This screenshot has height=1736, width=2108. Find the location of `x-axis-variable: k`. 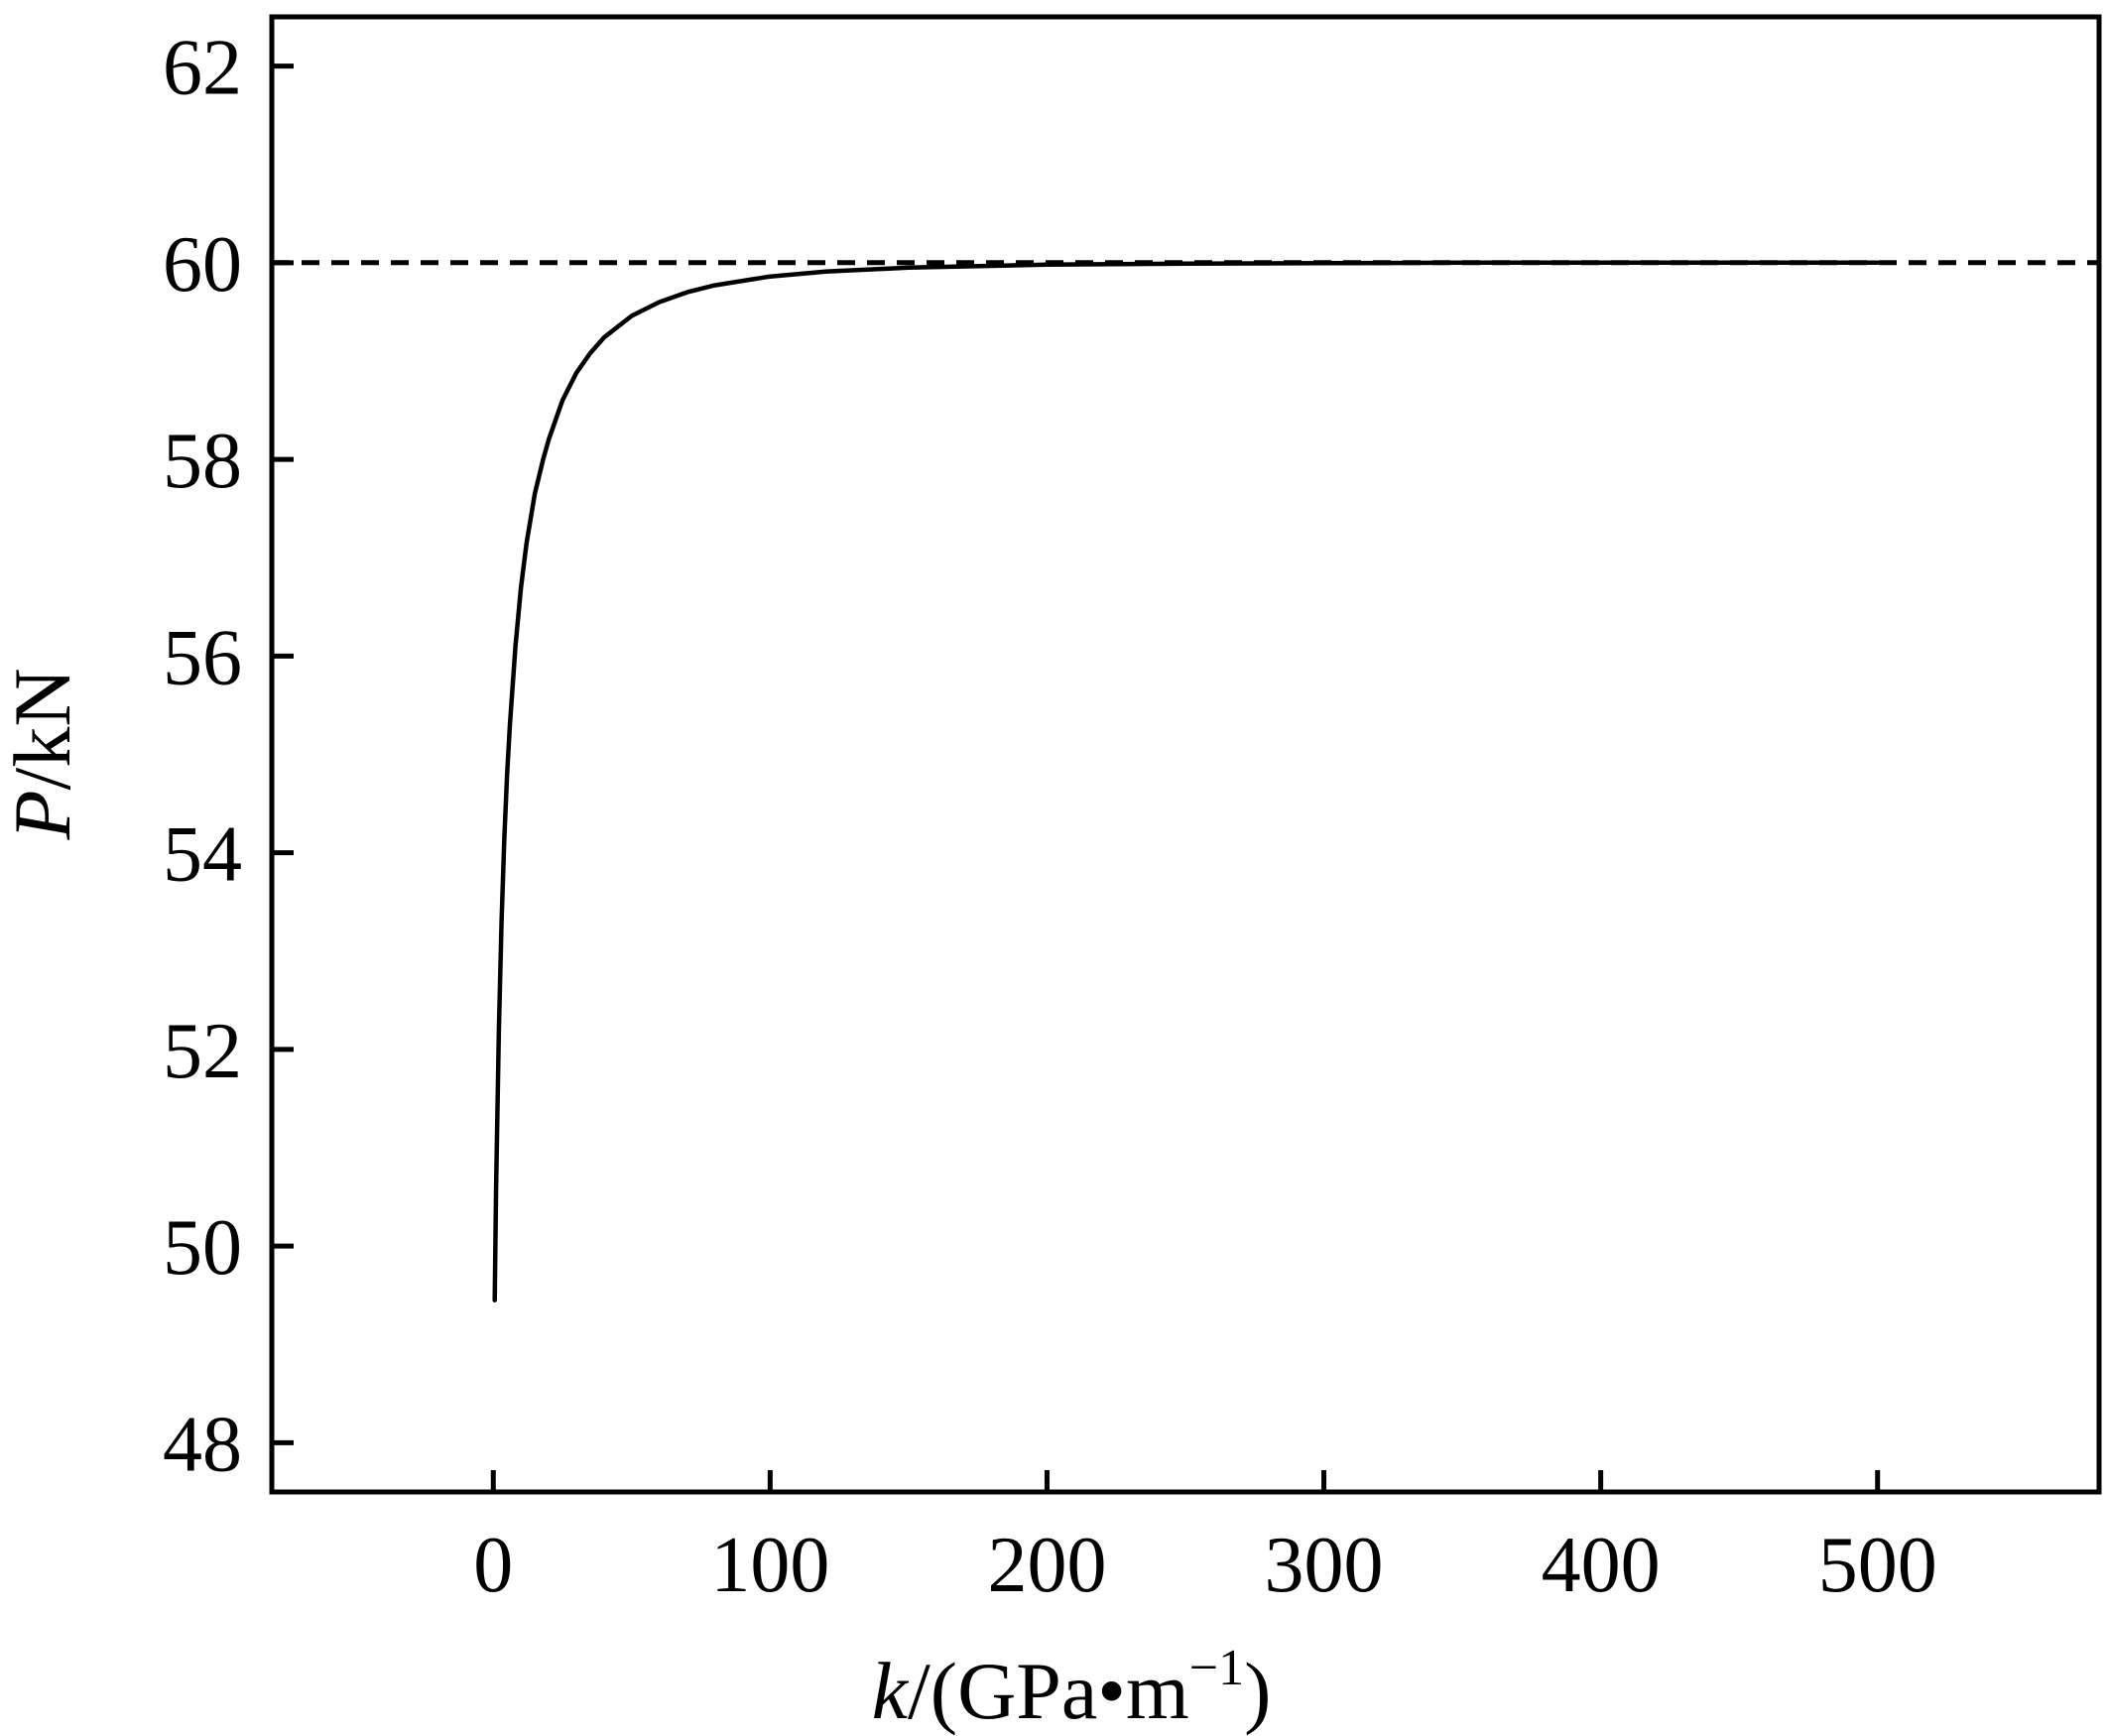

x-axis-variable: k is located at coordinates (891, 1691).